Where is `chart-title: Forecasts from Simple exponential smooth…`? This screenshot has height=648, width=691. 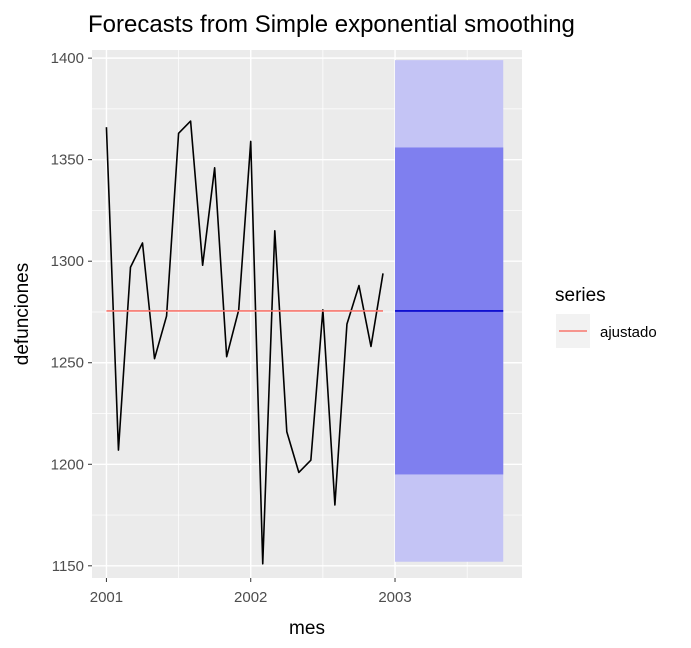 chart-title: Forecasts from Simple exponential smooth… is located at coordinates (331, 24).